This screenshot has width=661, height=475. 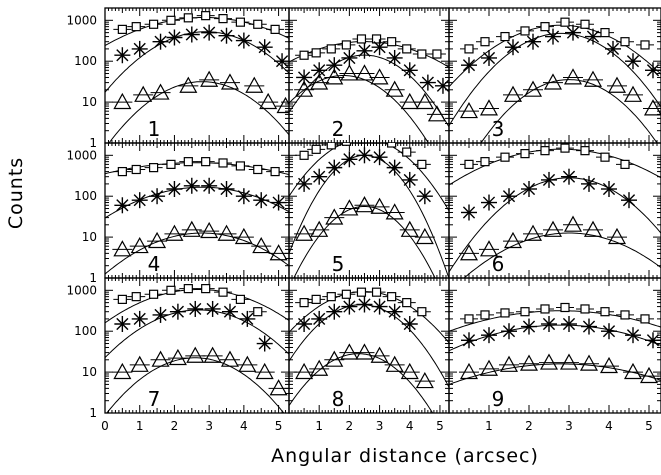 I want to click on fit-curve-triangles, so click(x=562, y=255).